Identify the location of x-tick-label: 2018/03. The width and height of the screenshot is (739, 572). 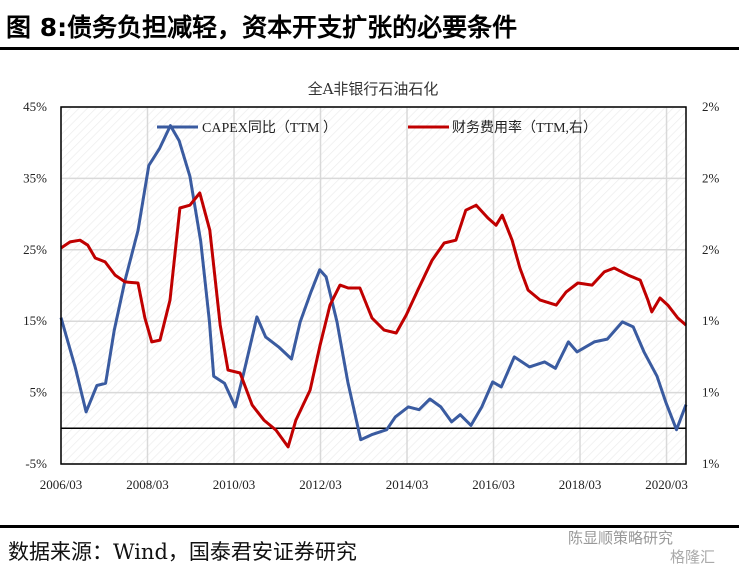
(580, 484).